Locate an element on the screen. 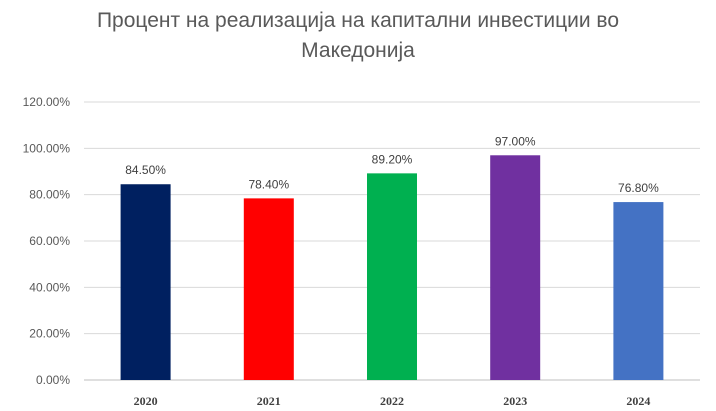 Image resolution: width=716 pixels, height=411 pixels. bar-2024 is located at coordinates (638, 291).